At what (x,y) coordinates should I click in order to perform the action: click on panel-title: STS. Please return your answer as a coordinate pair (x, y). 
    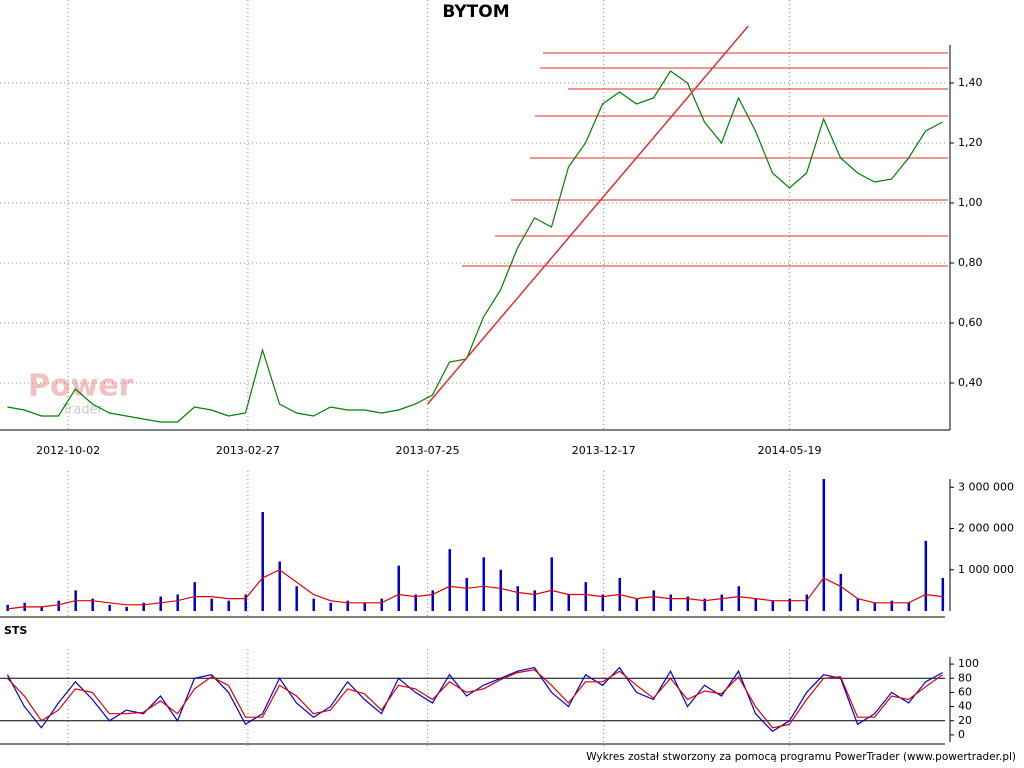
    Looking at the image, I should click on (15, 630).